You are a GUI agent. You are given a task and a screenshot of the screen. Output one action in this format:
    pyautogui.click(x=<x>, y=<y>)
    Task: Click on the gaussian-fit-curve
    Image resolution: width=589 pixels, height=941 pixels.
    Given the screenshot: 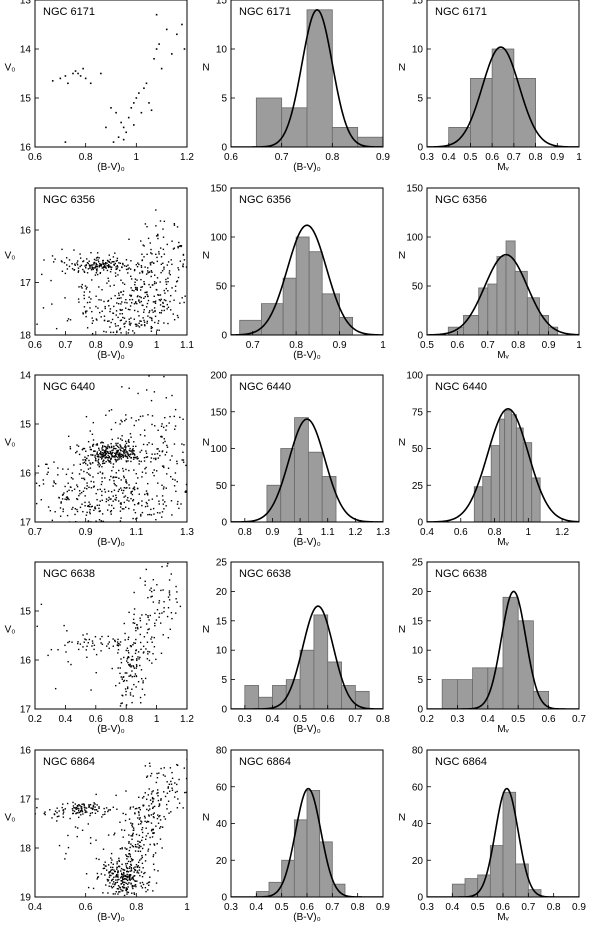 What is the action you would take?
    pyautogui.click(x=503, y=465)
    